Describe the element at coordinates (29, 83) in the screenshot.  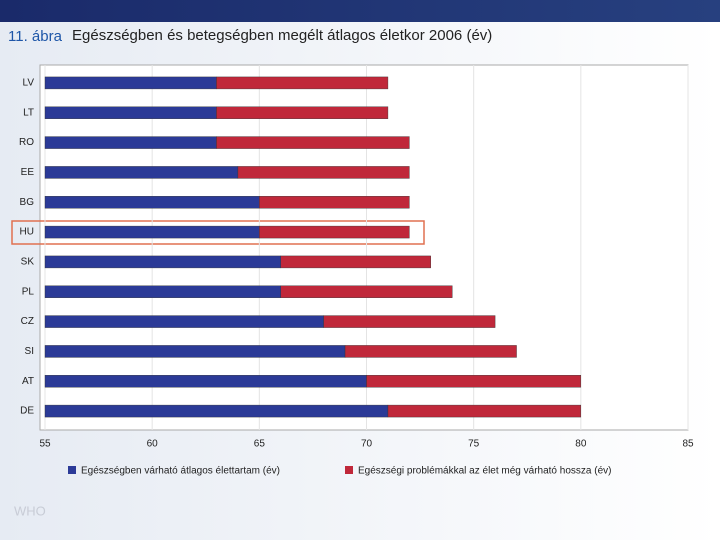
I see `y-tick-label: LV` at that location.